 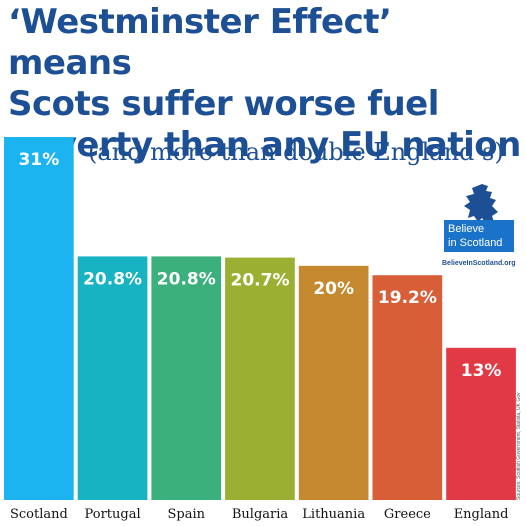 I want to click on title-line-3: poverty than any EU nation, so click(x=264, y=145).